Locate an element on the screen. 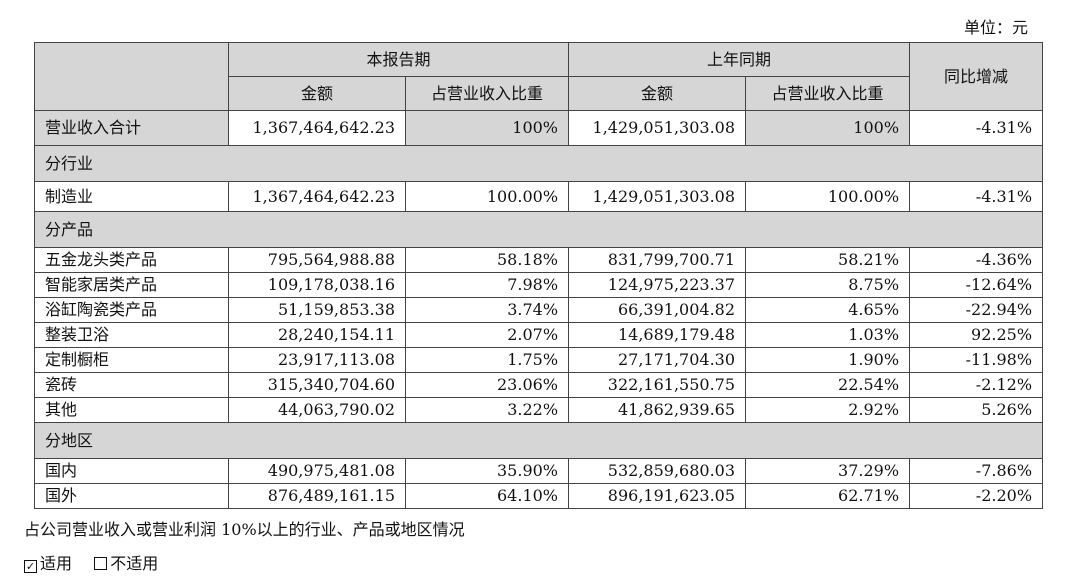 The width and height of the screenshot is (1080, 584). section-row: 分地区 is located at coordinates (538, 440).